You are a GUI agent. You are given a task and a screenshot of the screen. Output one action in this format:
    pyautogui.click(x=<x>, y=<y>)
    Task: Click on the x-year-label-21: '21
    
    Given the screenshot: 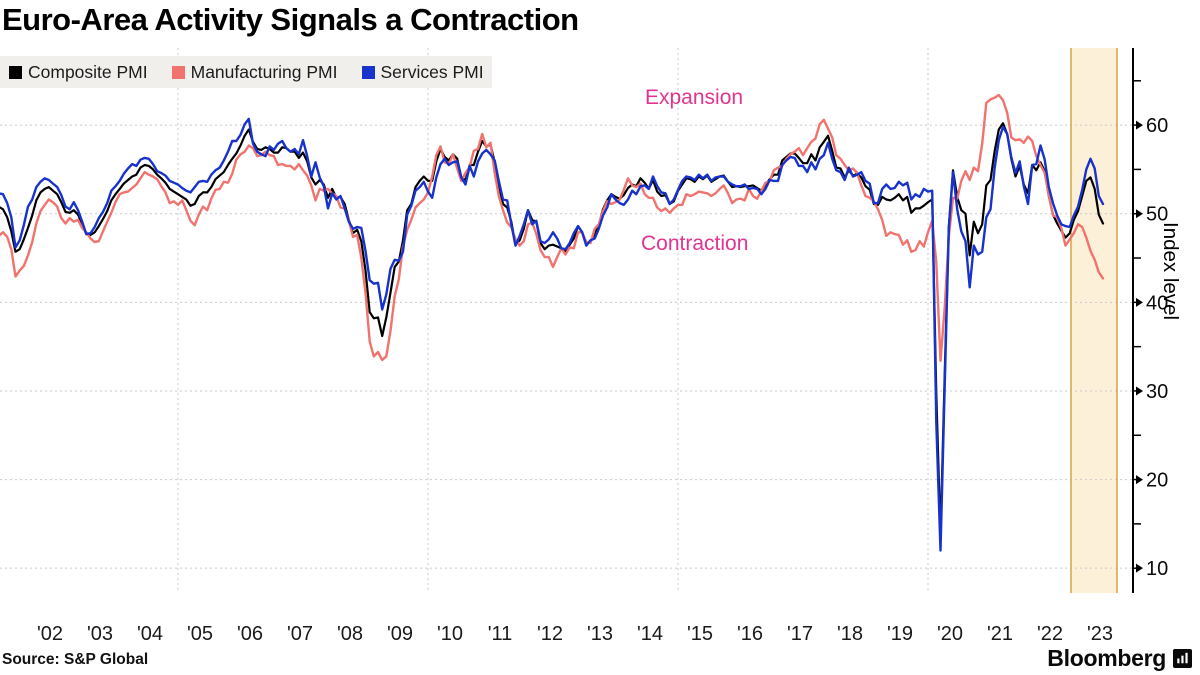 What is the action you would take?
    pyautogui.click(x=1000, y=634)
    